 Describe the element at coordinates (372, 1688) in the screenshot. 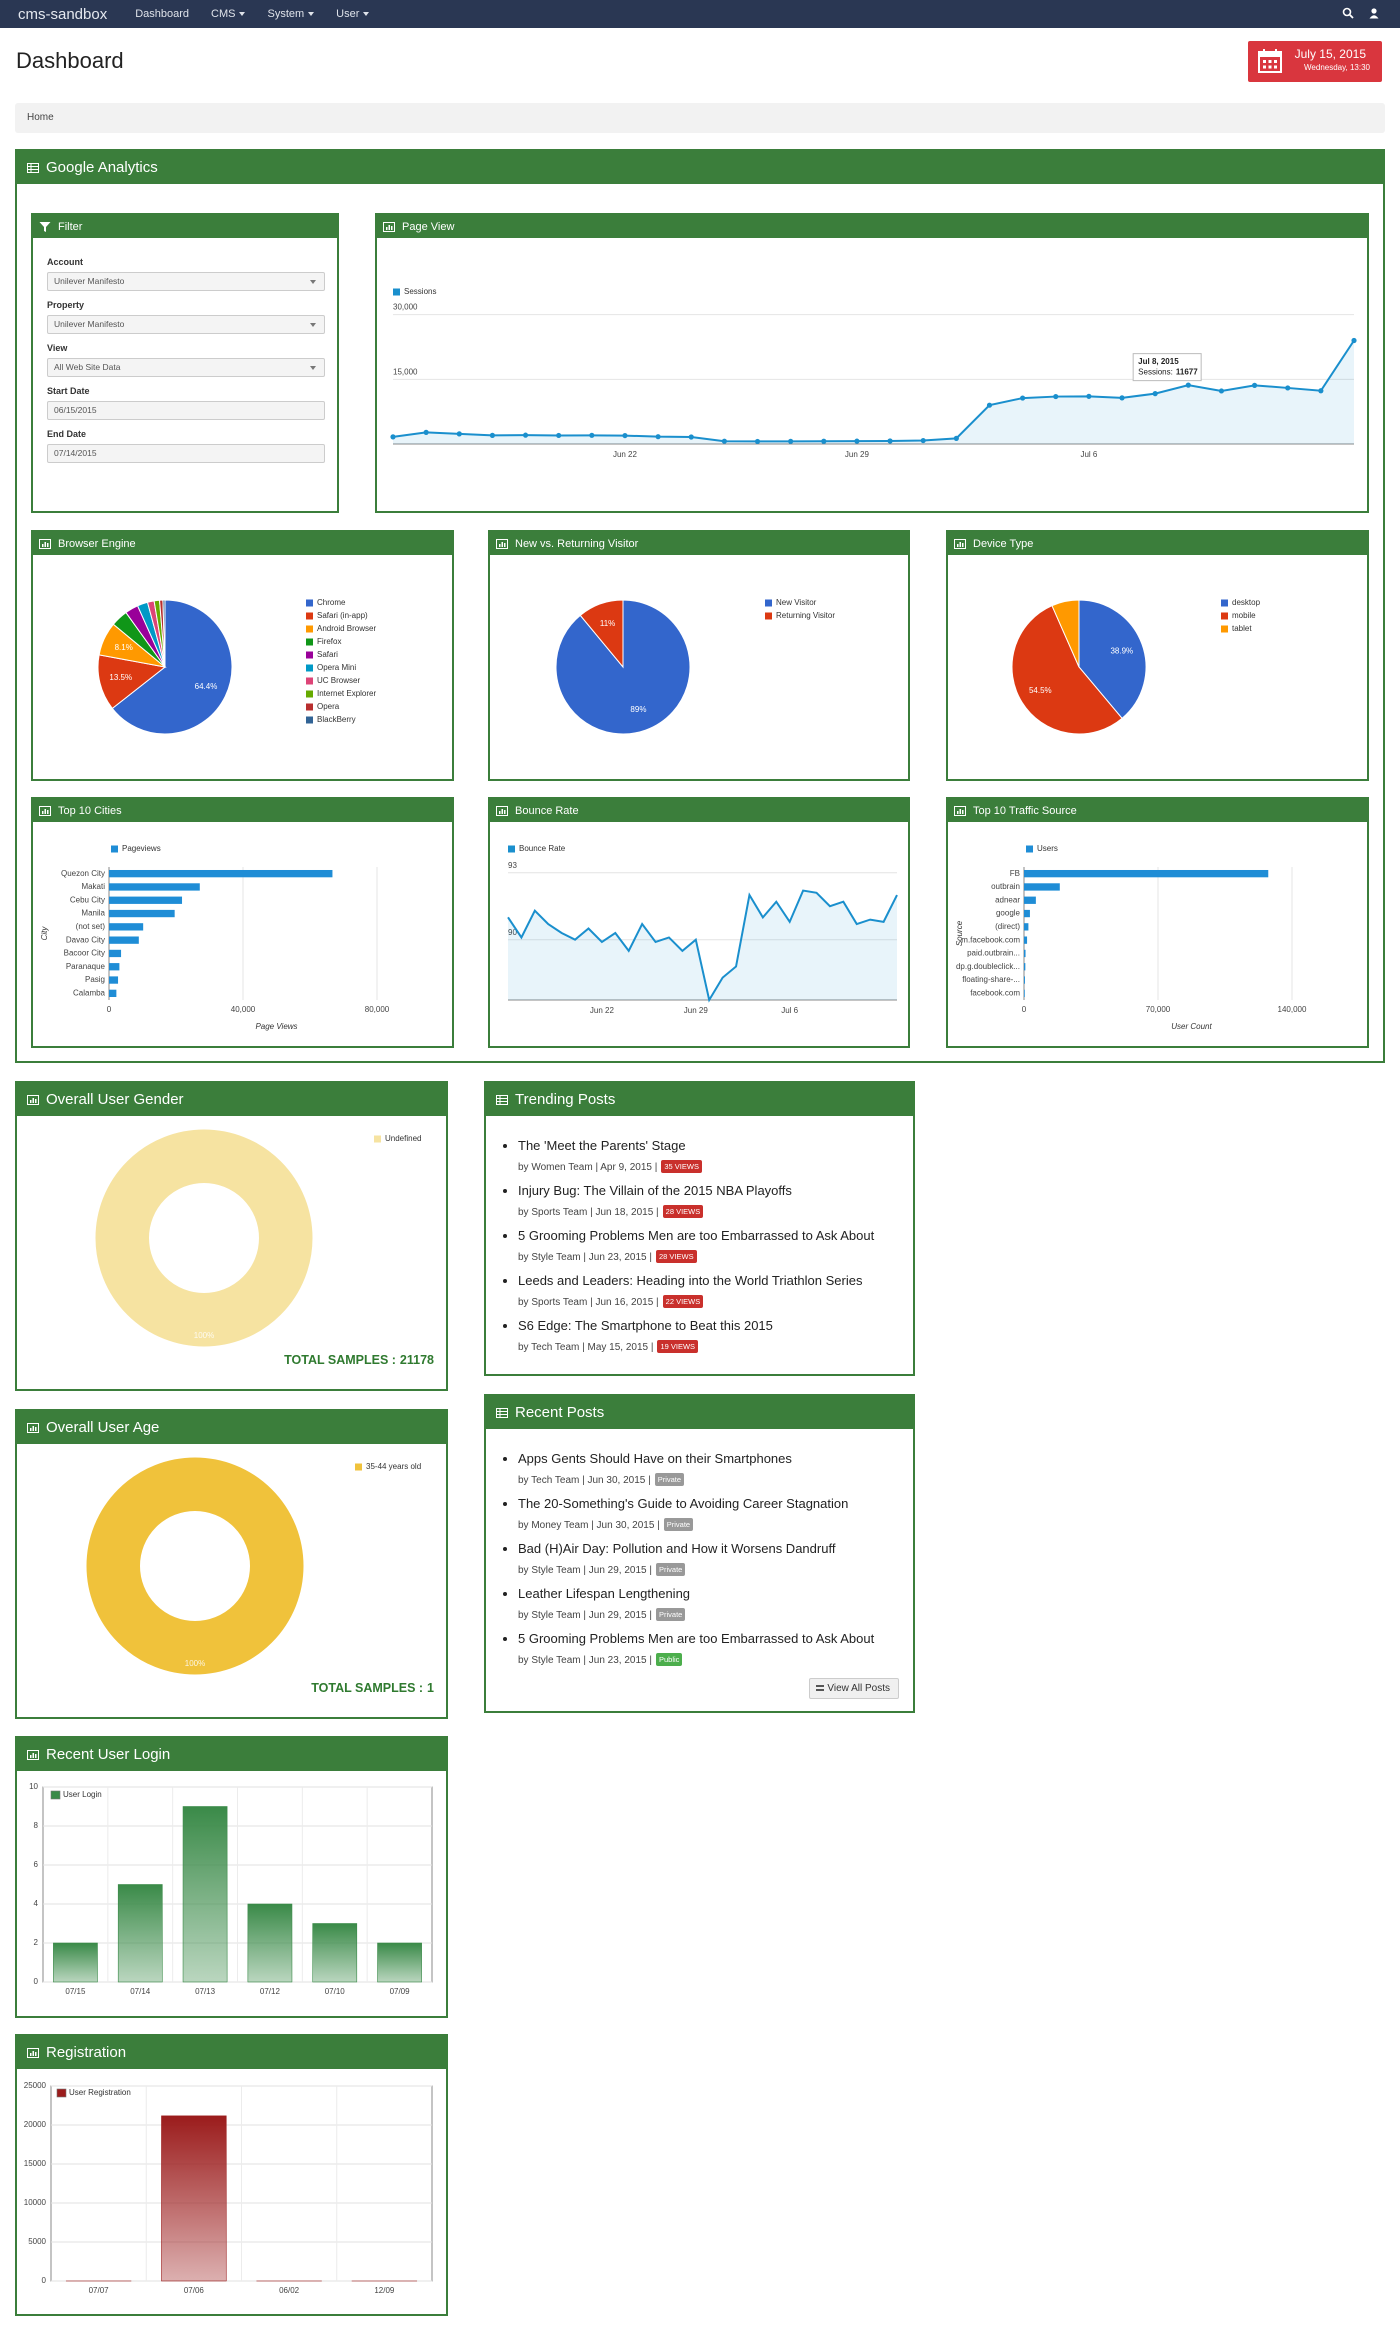

I see `total-samples: TOTAL SAMPLES : 1` at that location.